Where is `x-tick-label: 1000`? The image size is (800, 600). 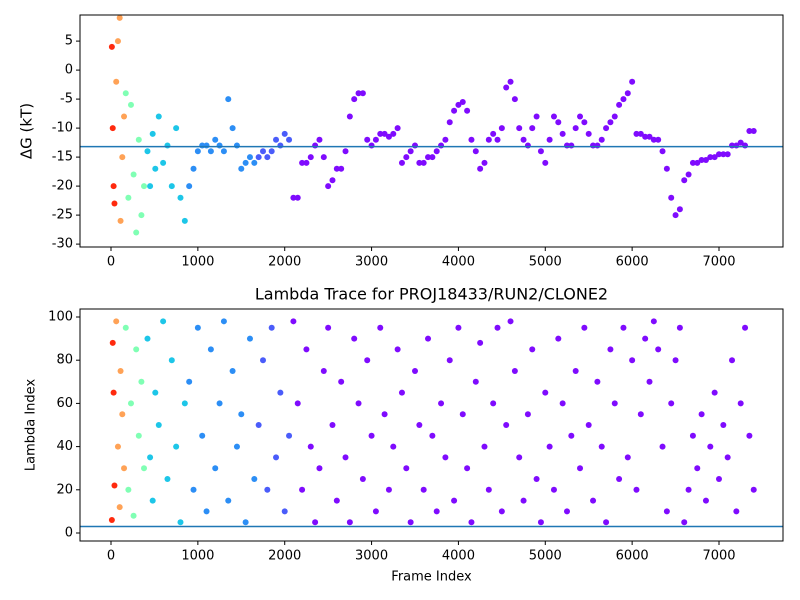 x-tick-label: 1000 is located at coordinates (197, 556).